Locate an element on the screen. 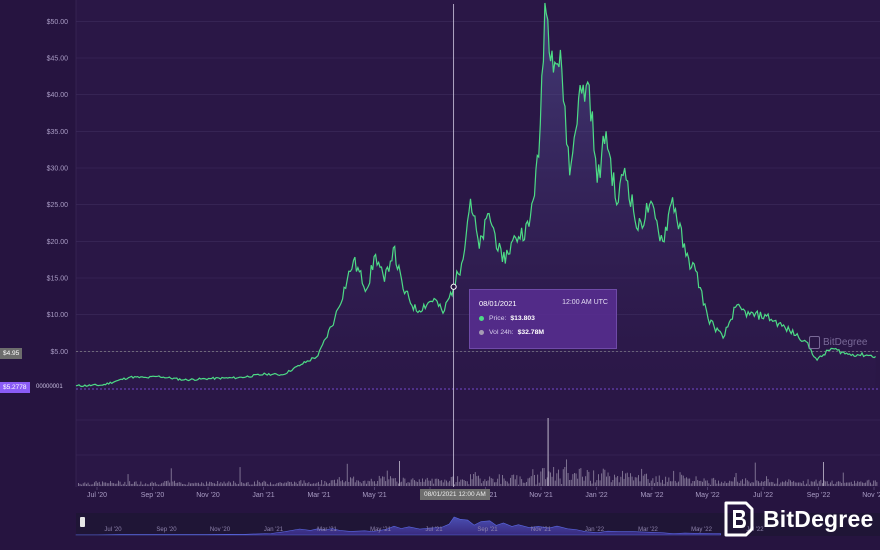 Image resolution: width=880 pixels, height=550 pixels. brand-logo: BitDegree is located at coordinates (797, 519).